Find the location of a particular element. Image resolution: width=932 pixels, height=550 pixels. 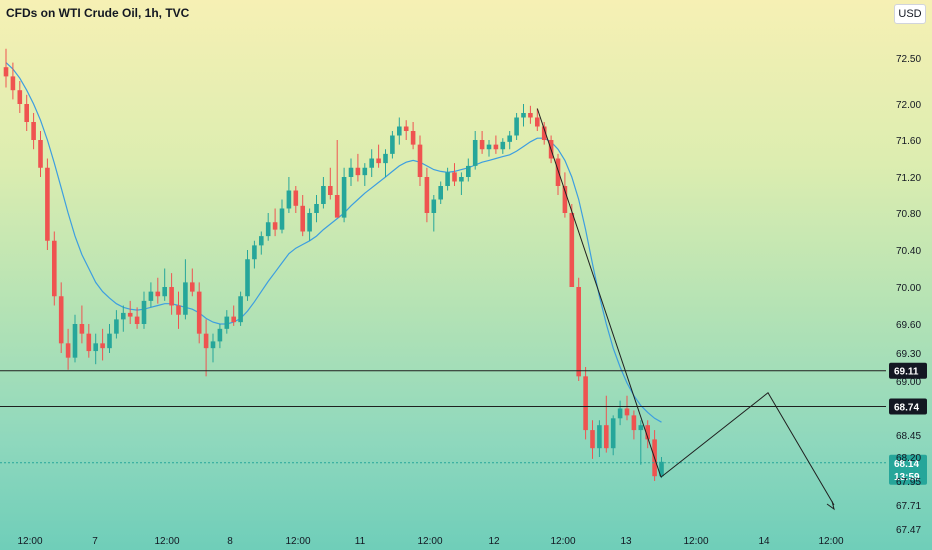

level-label: 69.11 is located at coordinates (906, 372).